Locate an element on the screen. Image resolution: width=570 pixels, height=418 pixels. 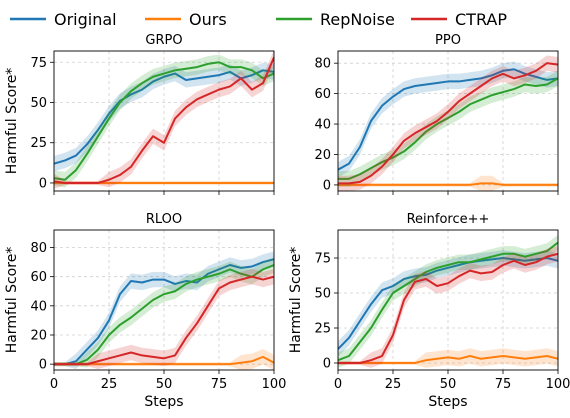
chart-title: Reinforce++ is located at coordinates (448, 219).